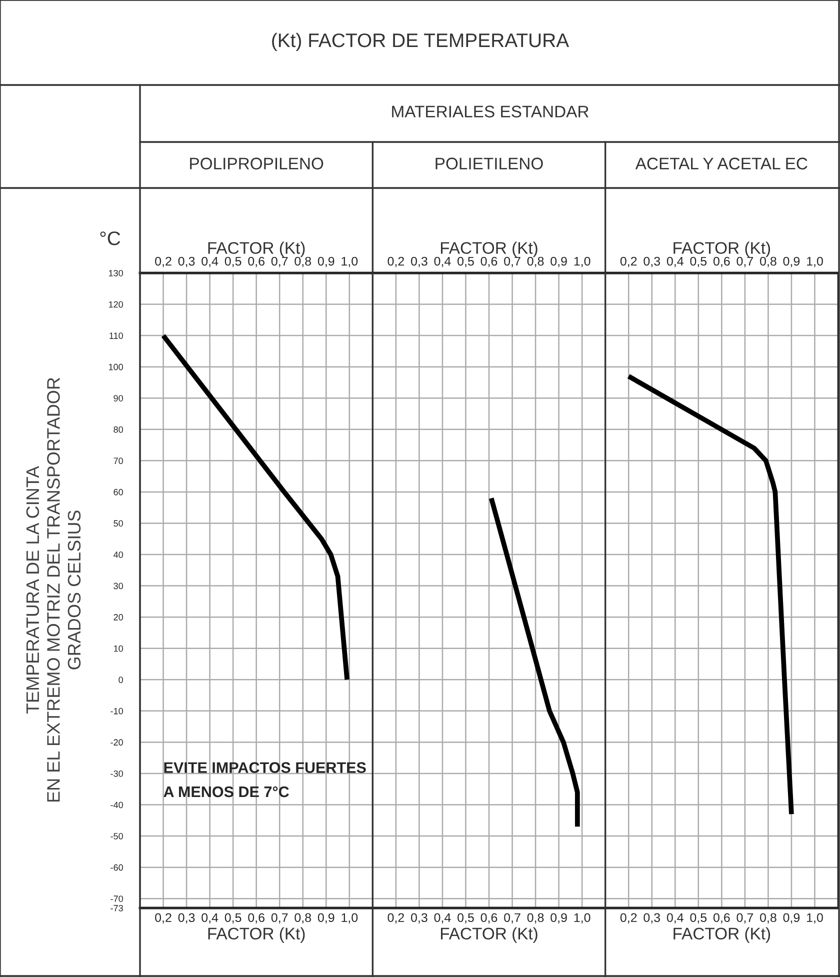 The width and height of the screenshot is (840, 977). What do you see at coordinates (116, 773) in the screenshot?
I see `y-tick-label: -30` at bounding box center [116, 773].